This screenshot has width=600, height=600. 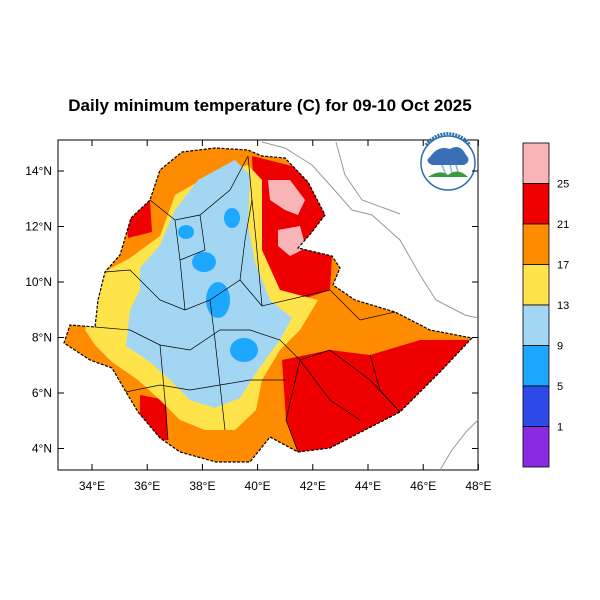 What do you see at coordinates (92, 486) in the screenshot?
I see `x-tick-label: 34°E` at bounding box center [92, 486].